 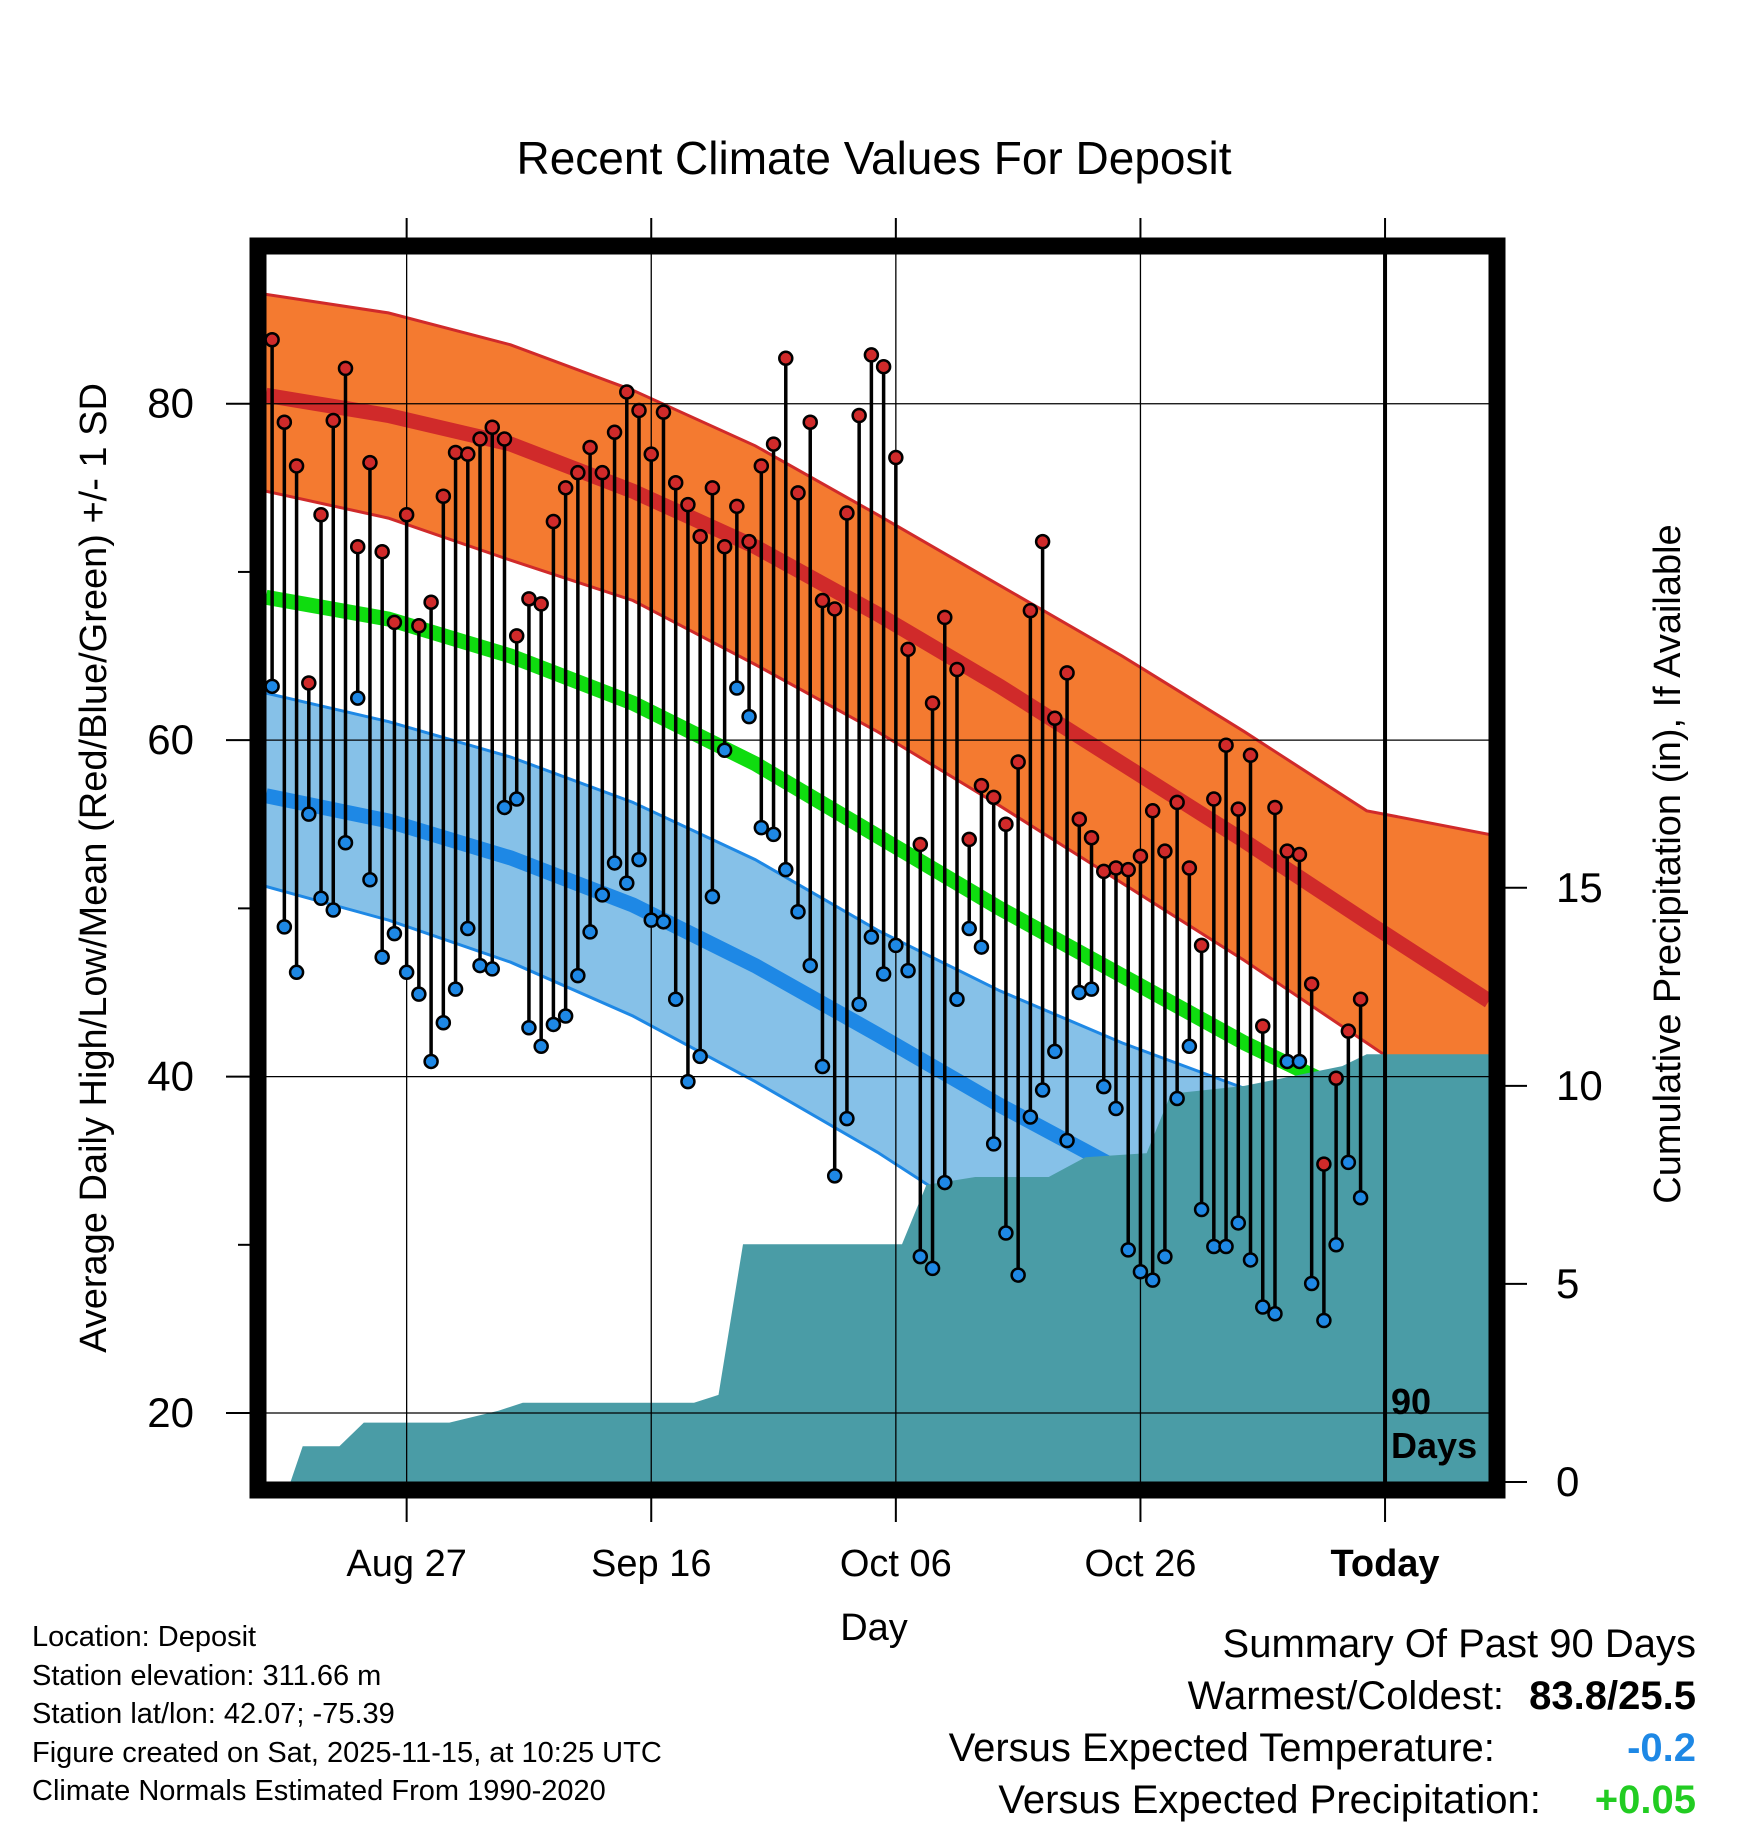 What do you see at coordinates (319, 1791) in the screenshot?
I see `normals-text: Climate Normals Estimated From 1990-2020` at bounding box center [319, 1791].